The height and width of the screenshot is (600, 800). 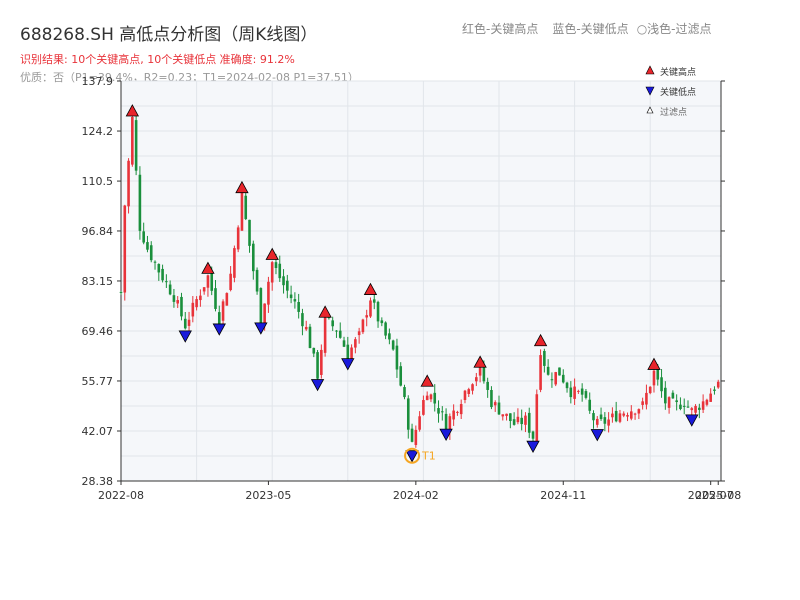 What do you see at coordinates (268, 495) in the screenshot?
I see `x-tick-label: 2023-05` at bounding box center [268, 495].